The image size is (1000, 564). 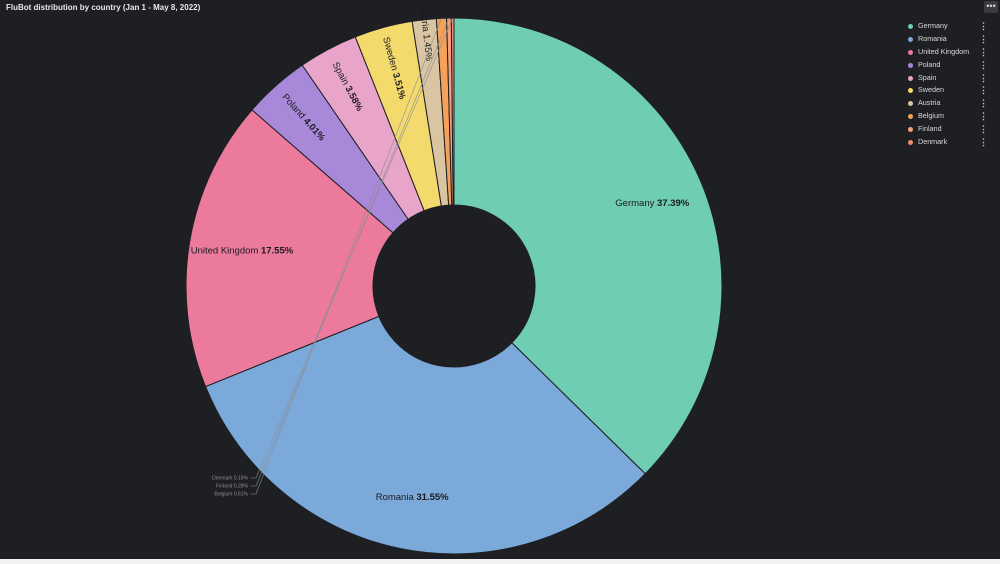 I want to click on legend-label: Spain, so click(x=927, y=77).